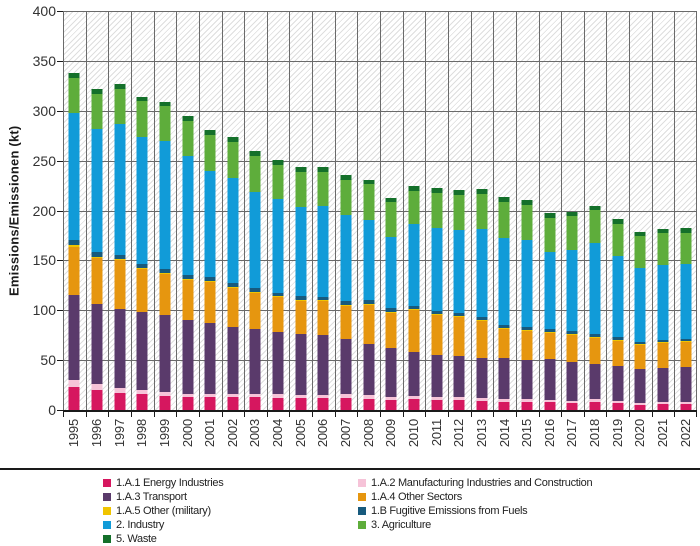 The height and width of the screenshot is (546, 700). What do you see at coordinates (413, 433) in the screenshot?
I see `x-tick-label-2010: 2010` at bounding box center [413, 433].